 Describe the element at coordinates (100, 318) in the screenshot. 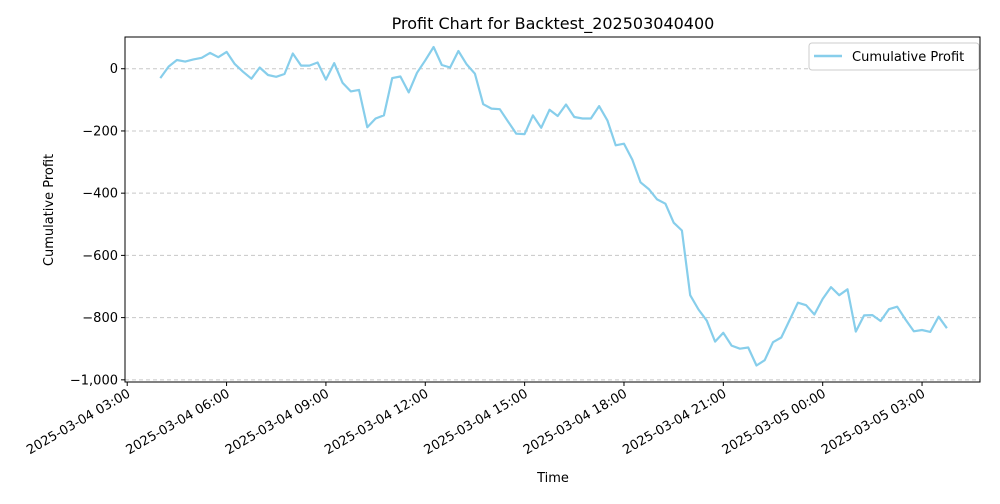

I see `y-tick-label: −800` at that location.